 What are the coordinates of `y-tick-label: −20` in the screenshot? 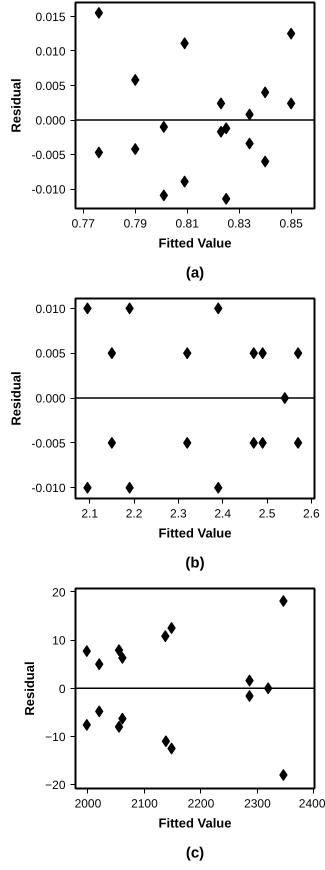 It's located at (55, 785).